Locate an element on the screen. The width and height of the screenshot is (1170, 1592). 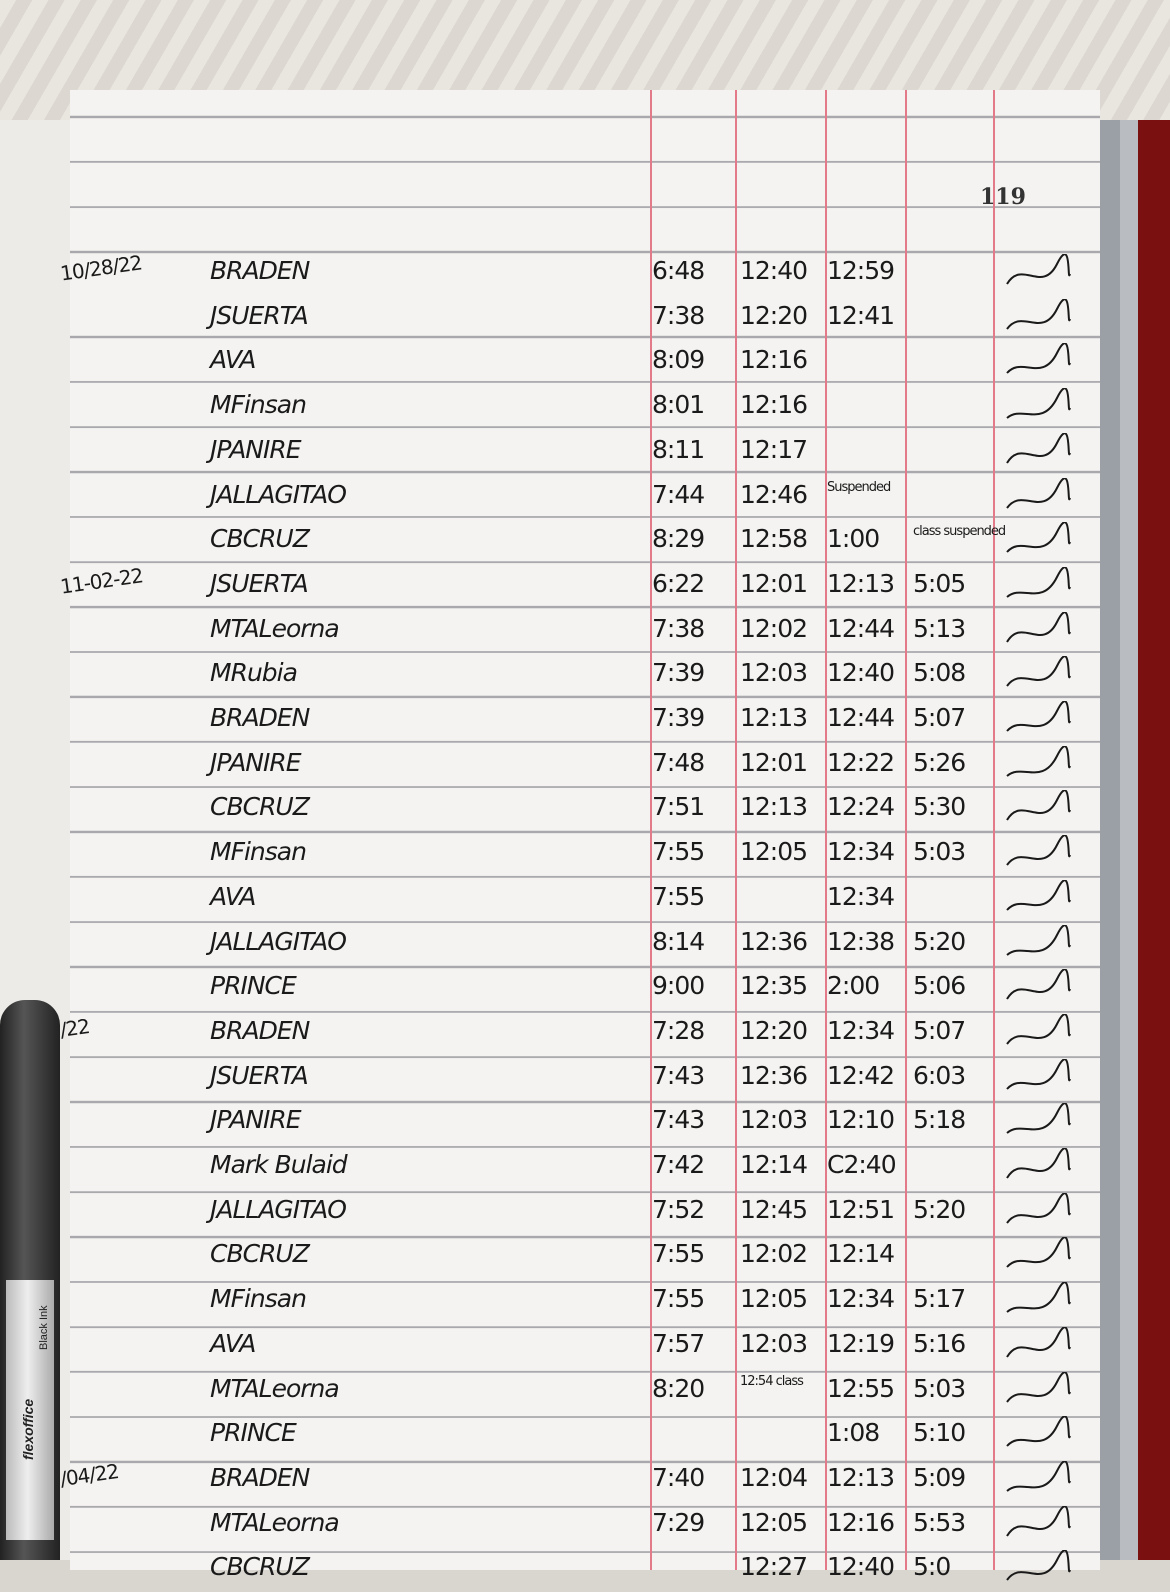
entry-name: JPANIRE is located at coordinates (256, 762).